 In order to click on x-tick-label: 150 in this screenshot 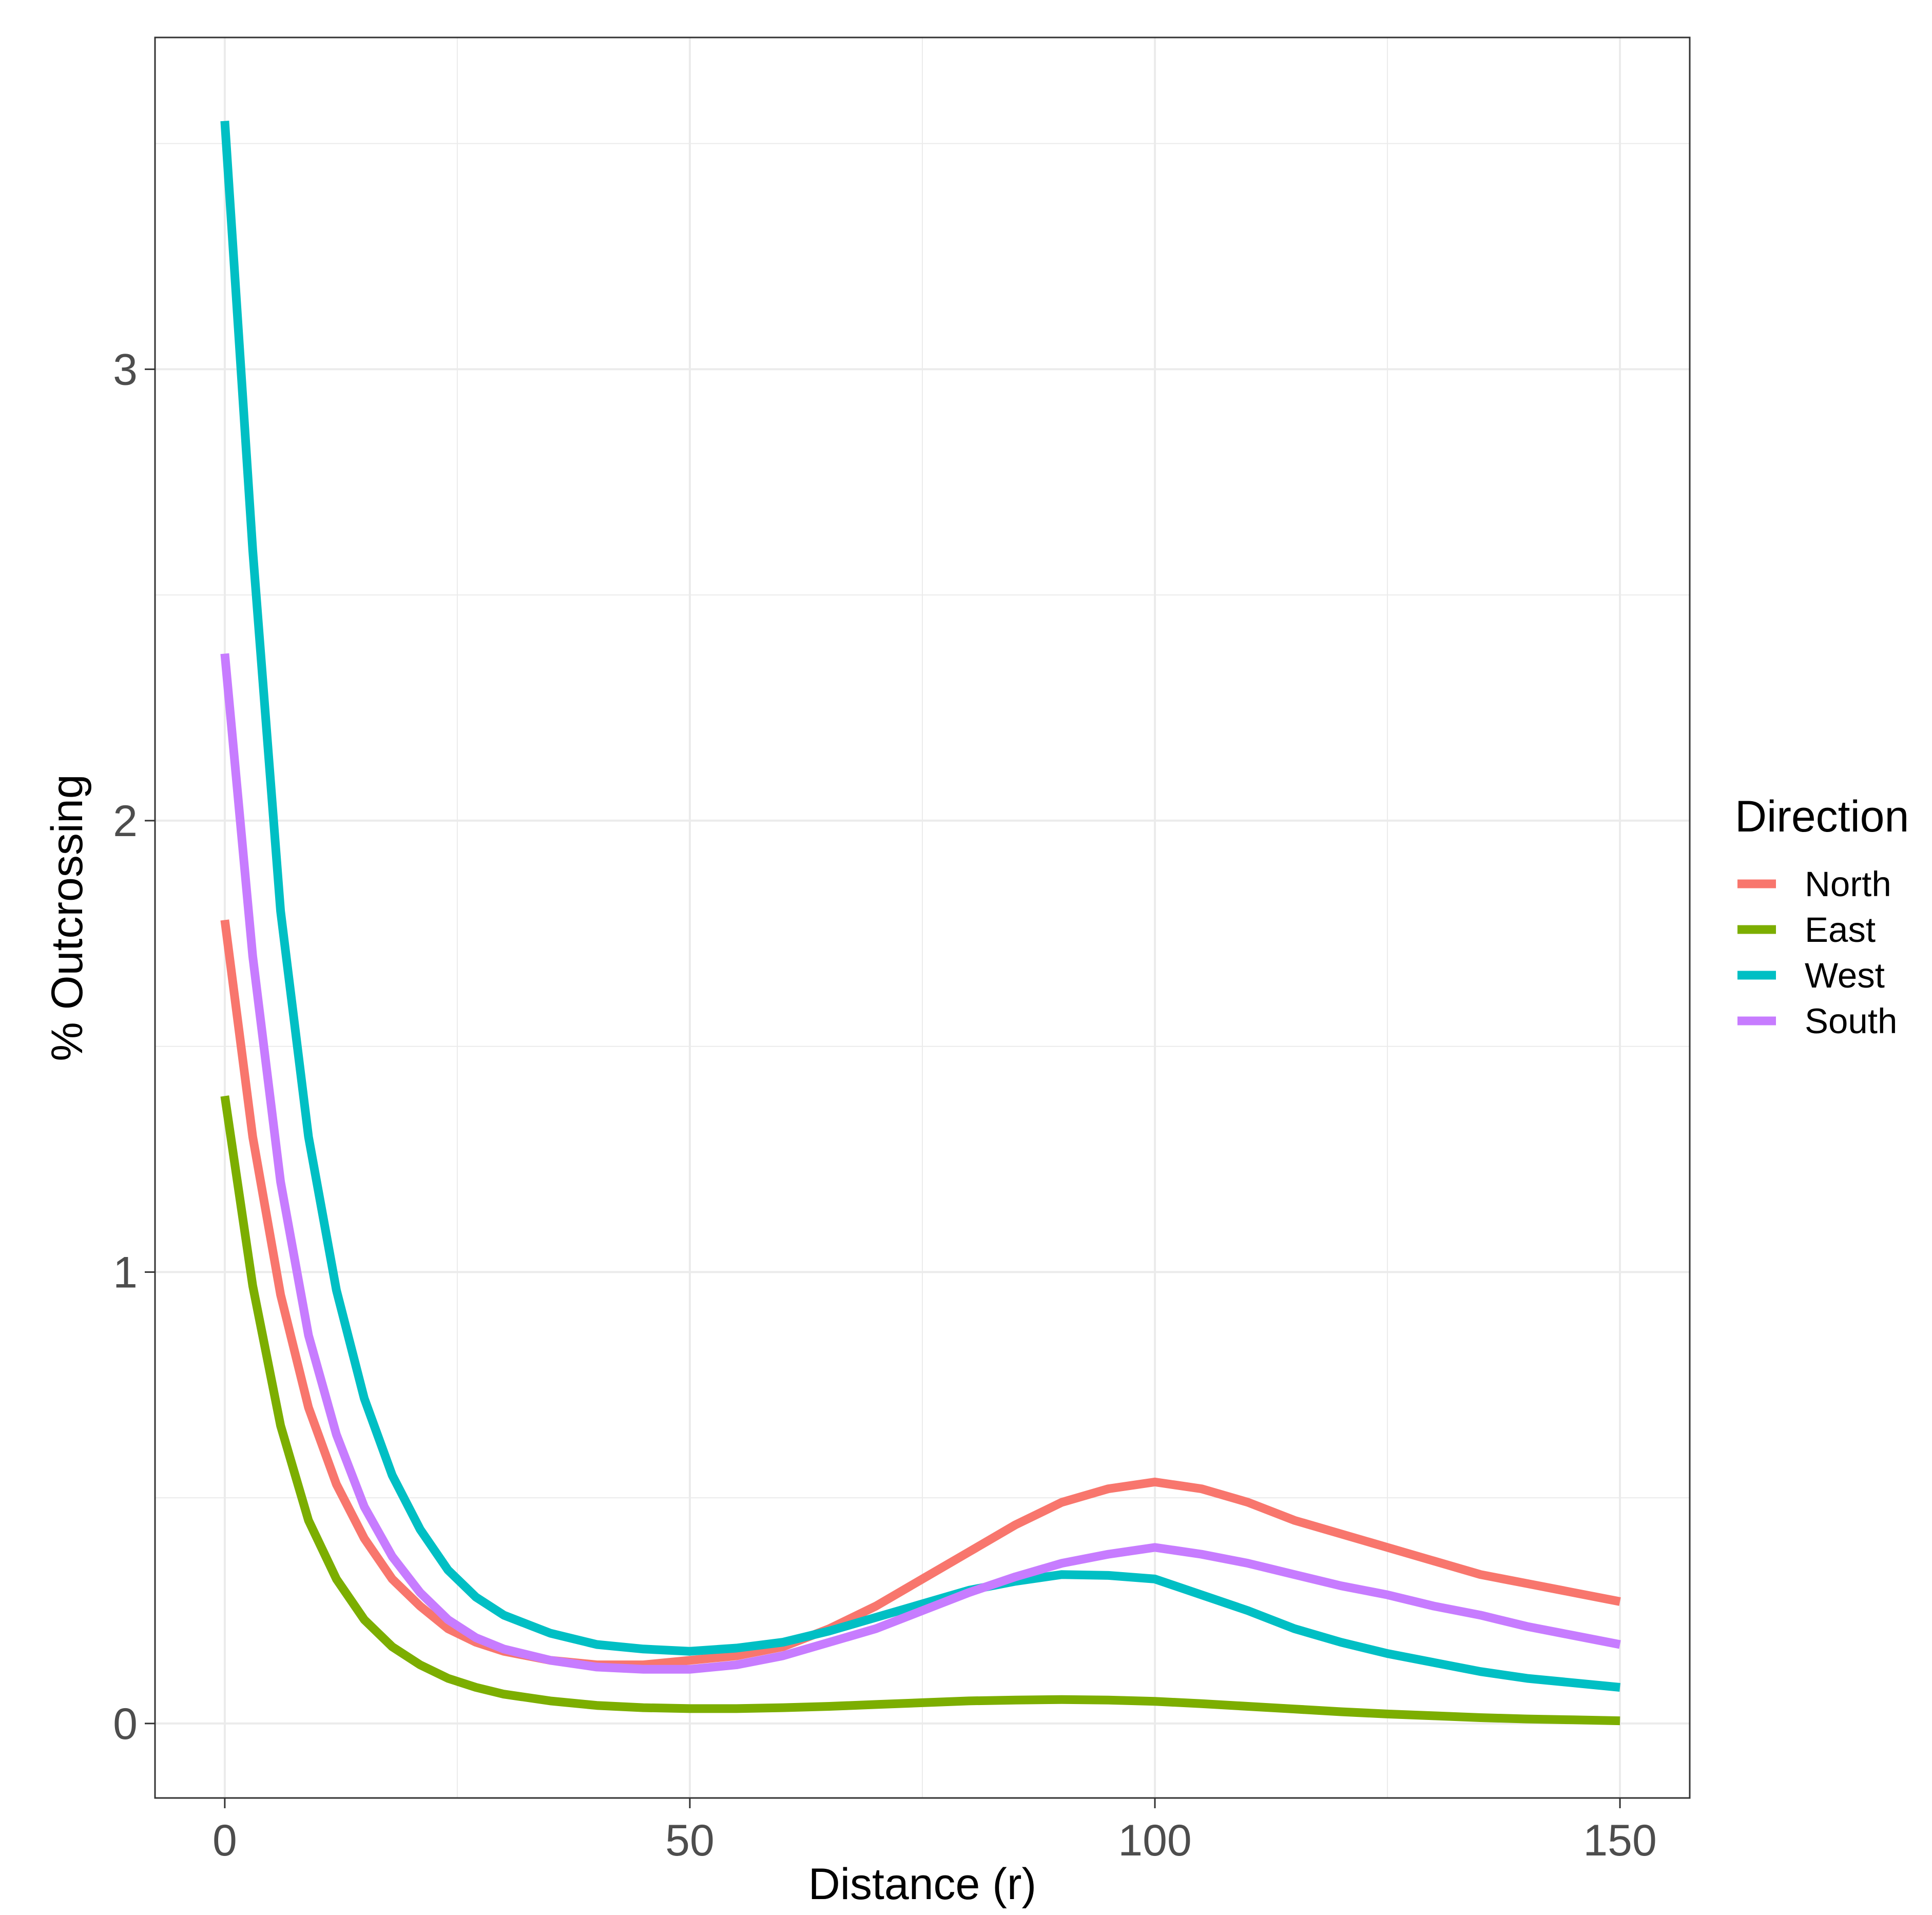, I will do `click(1620, 1840)`.